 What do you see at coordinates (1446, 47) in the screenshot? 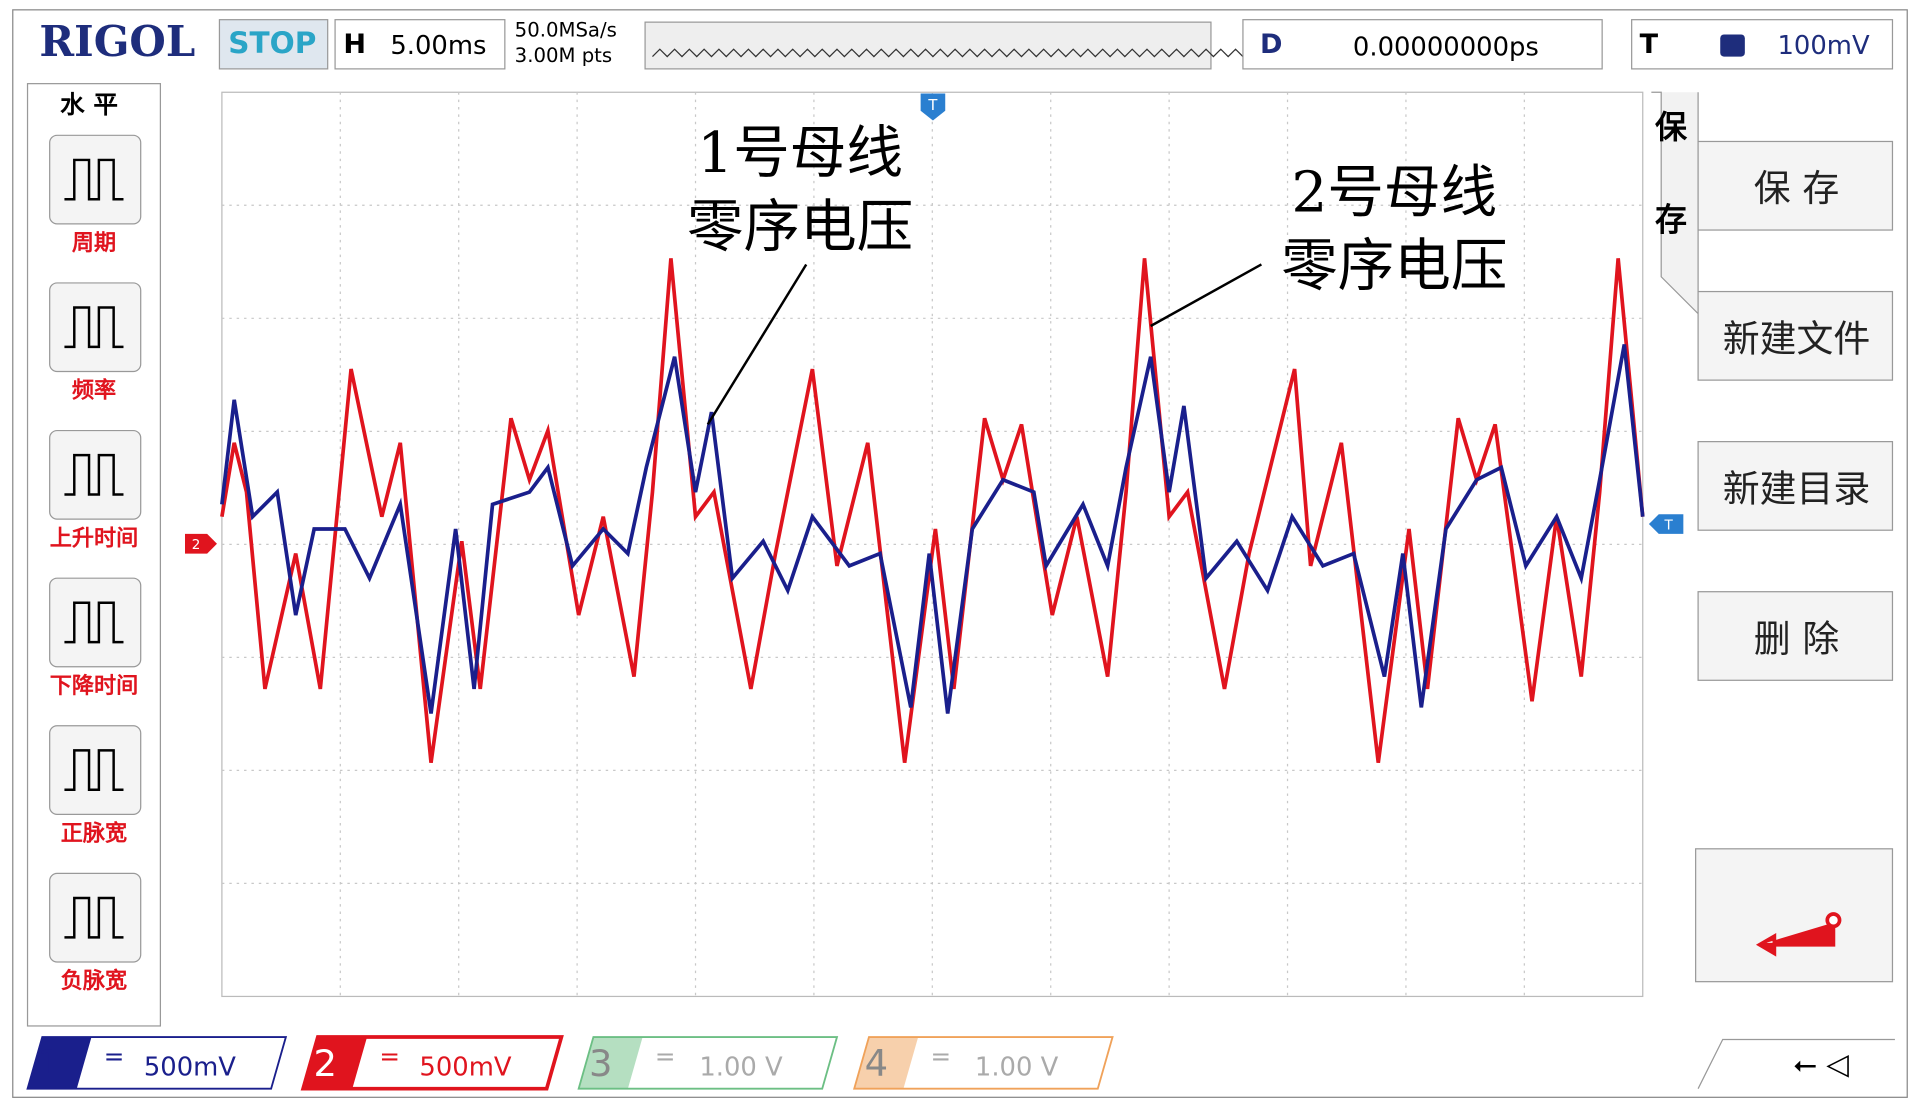
I see `delay: 0.00000000ps` at bounding box center [1446, 47].